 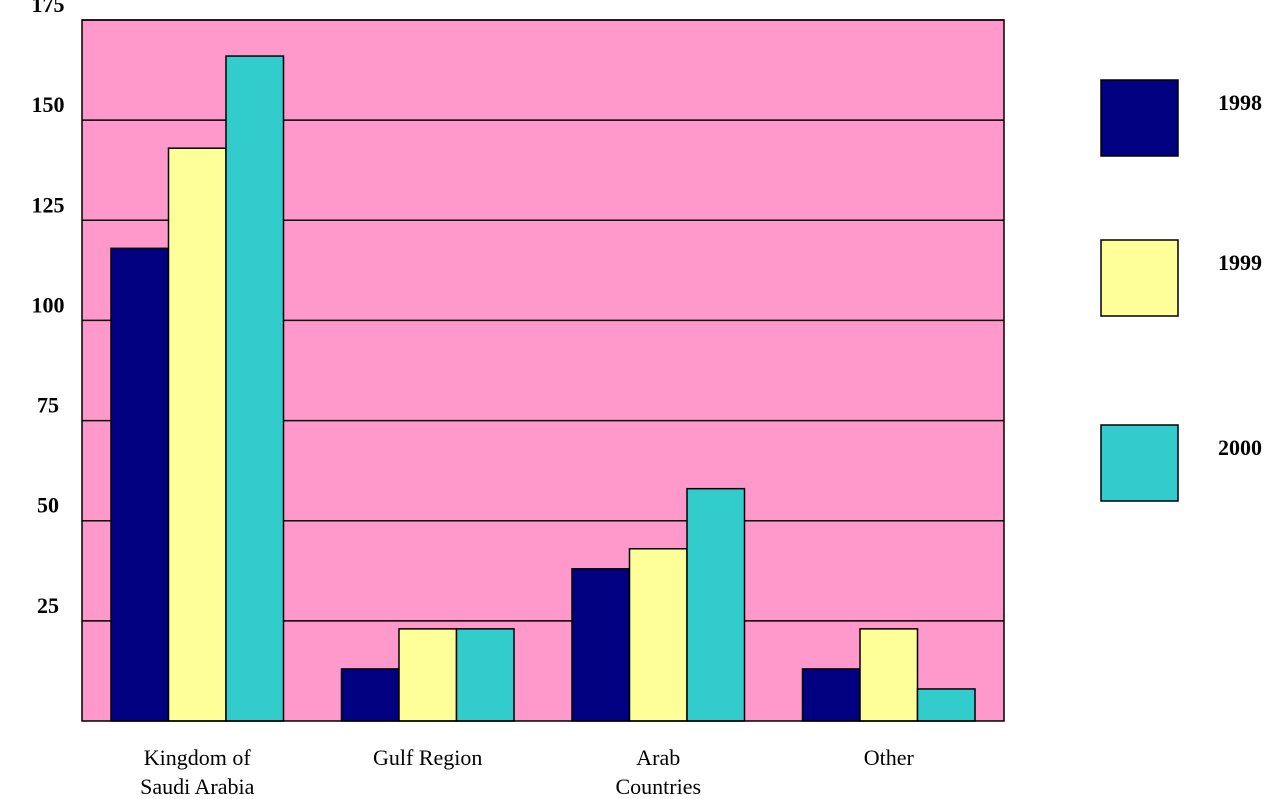 What do you see at coordinates (1240, 102) in the screenshot?
I see `legend-label-1998: 1998` at bounding box center [1240, 102].